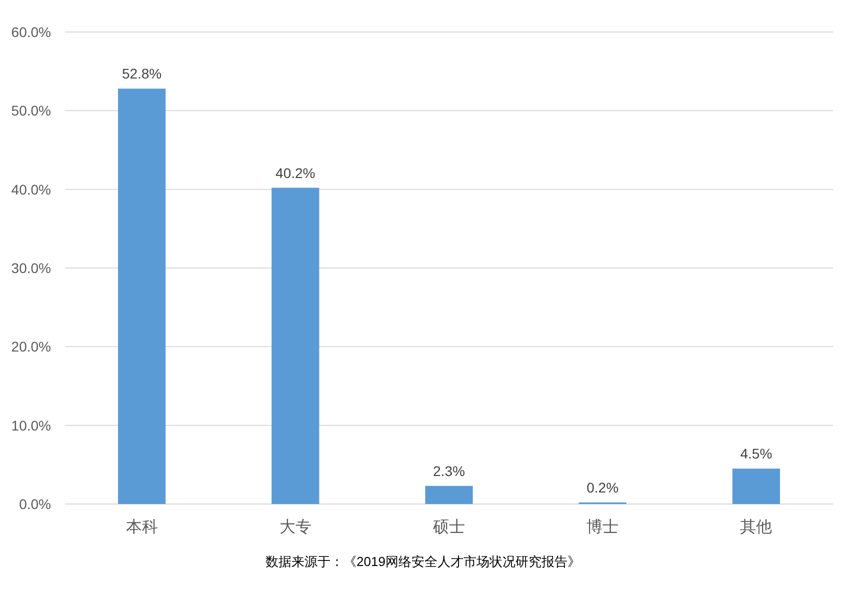 This screenshot has height=590, width=846. Describe the element at coordinates (296, 172) in the screenshot. I see `data-label: 40.2%` at that location.